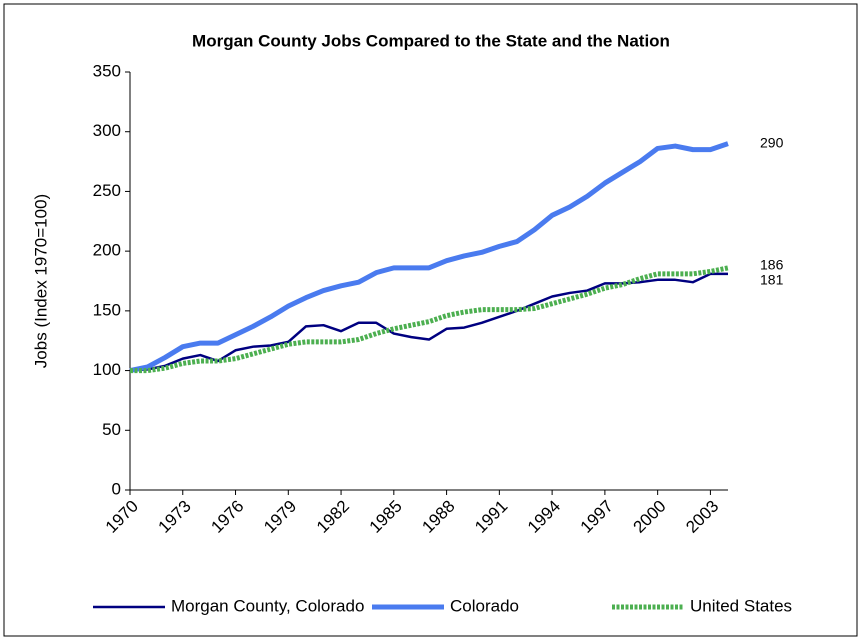  I want to click on y-tick-label: 350, so click(107, 70).